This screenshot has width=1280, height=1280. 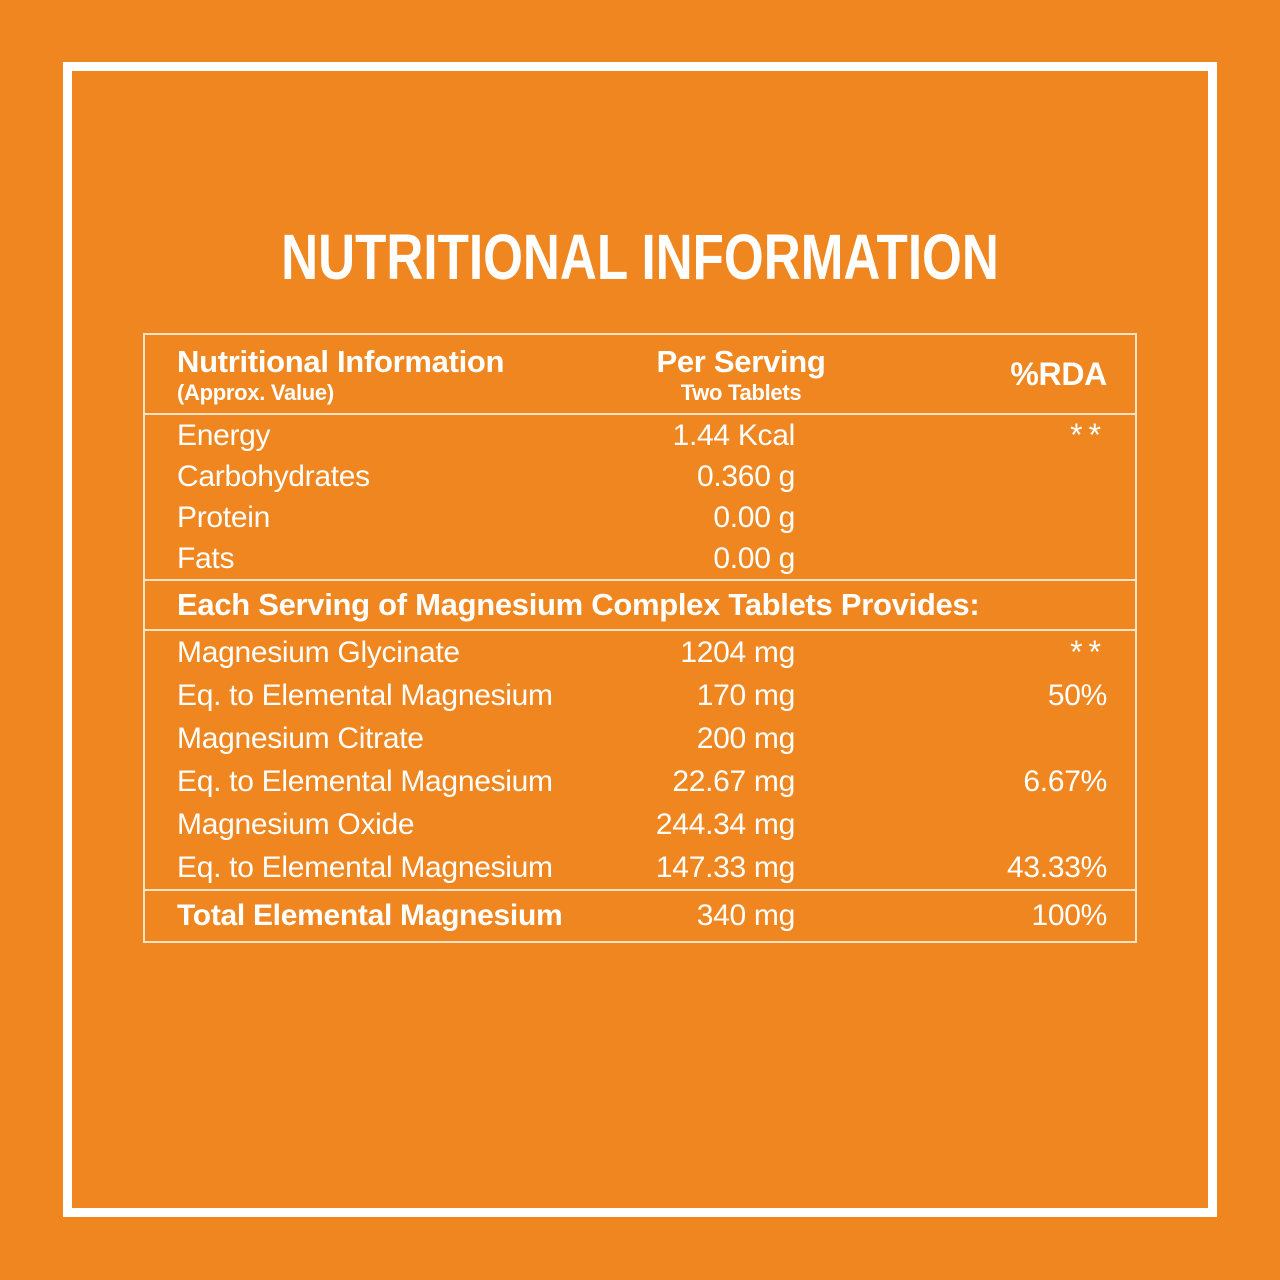 I want to click on nutrient-value: 1204 mg, so click(x=737, y=652).